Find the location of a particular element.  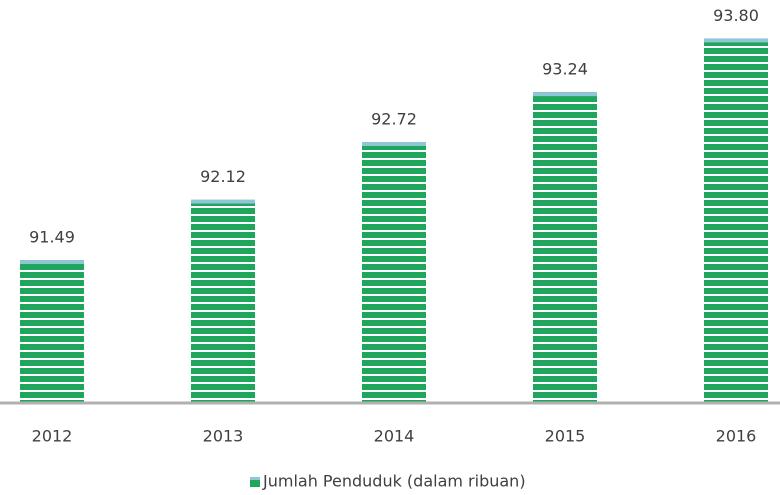

x-tick-label: 2014 is located at coordinates (394, 436).